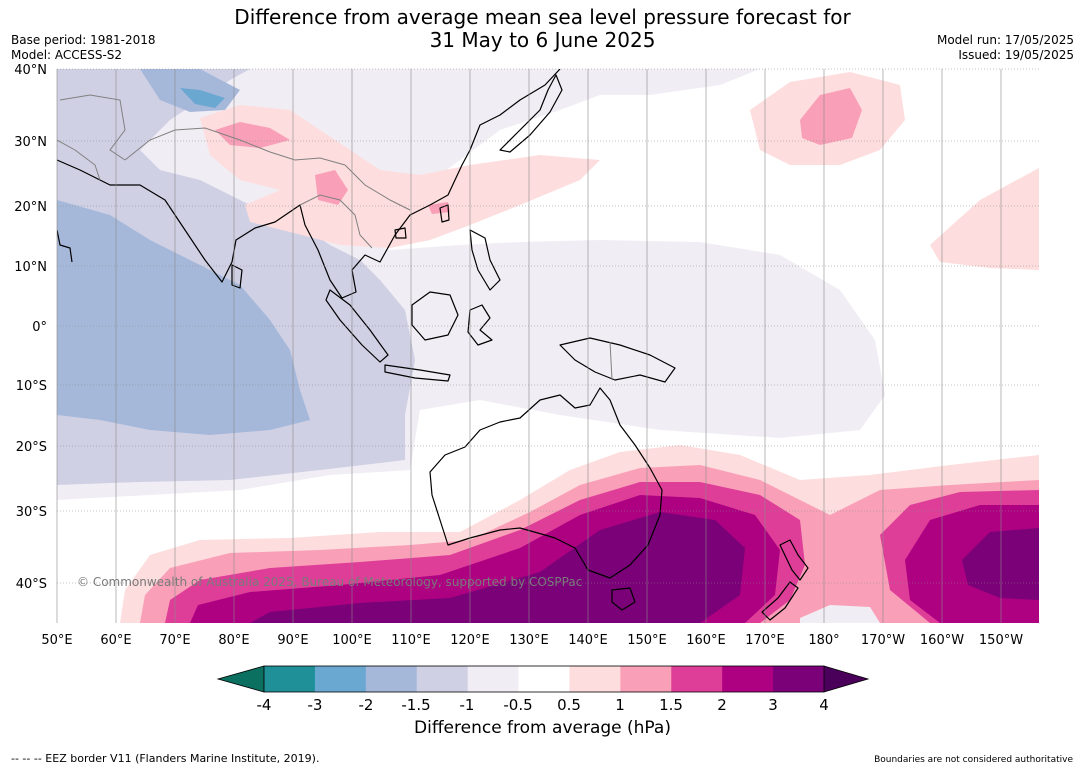 The image size is (1085, 770). Describe the element at coordinates (470, 640) in the screenshot. I see `lon-label: 120°E` at that location.